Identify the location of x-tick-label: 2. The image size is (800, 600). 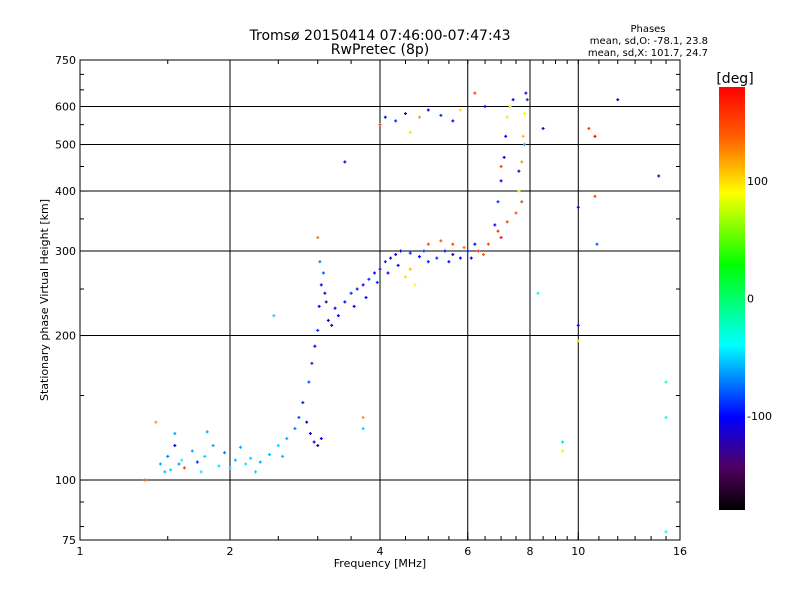
(230, 551).